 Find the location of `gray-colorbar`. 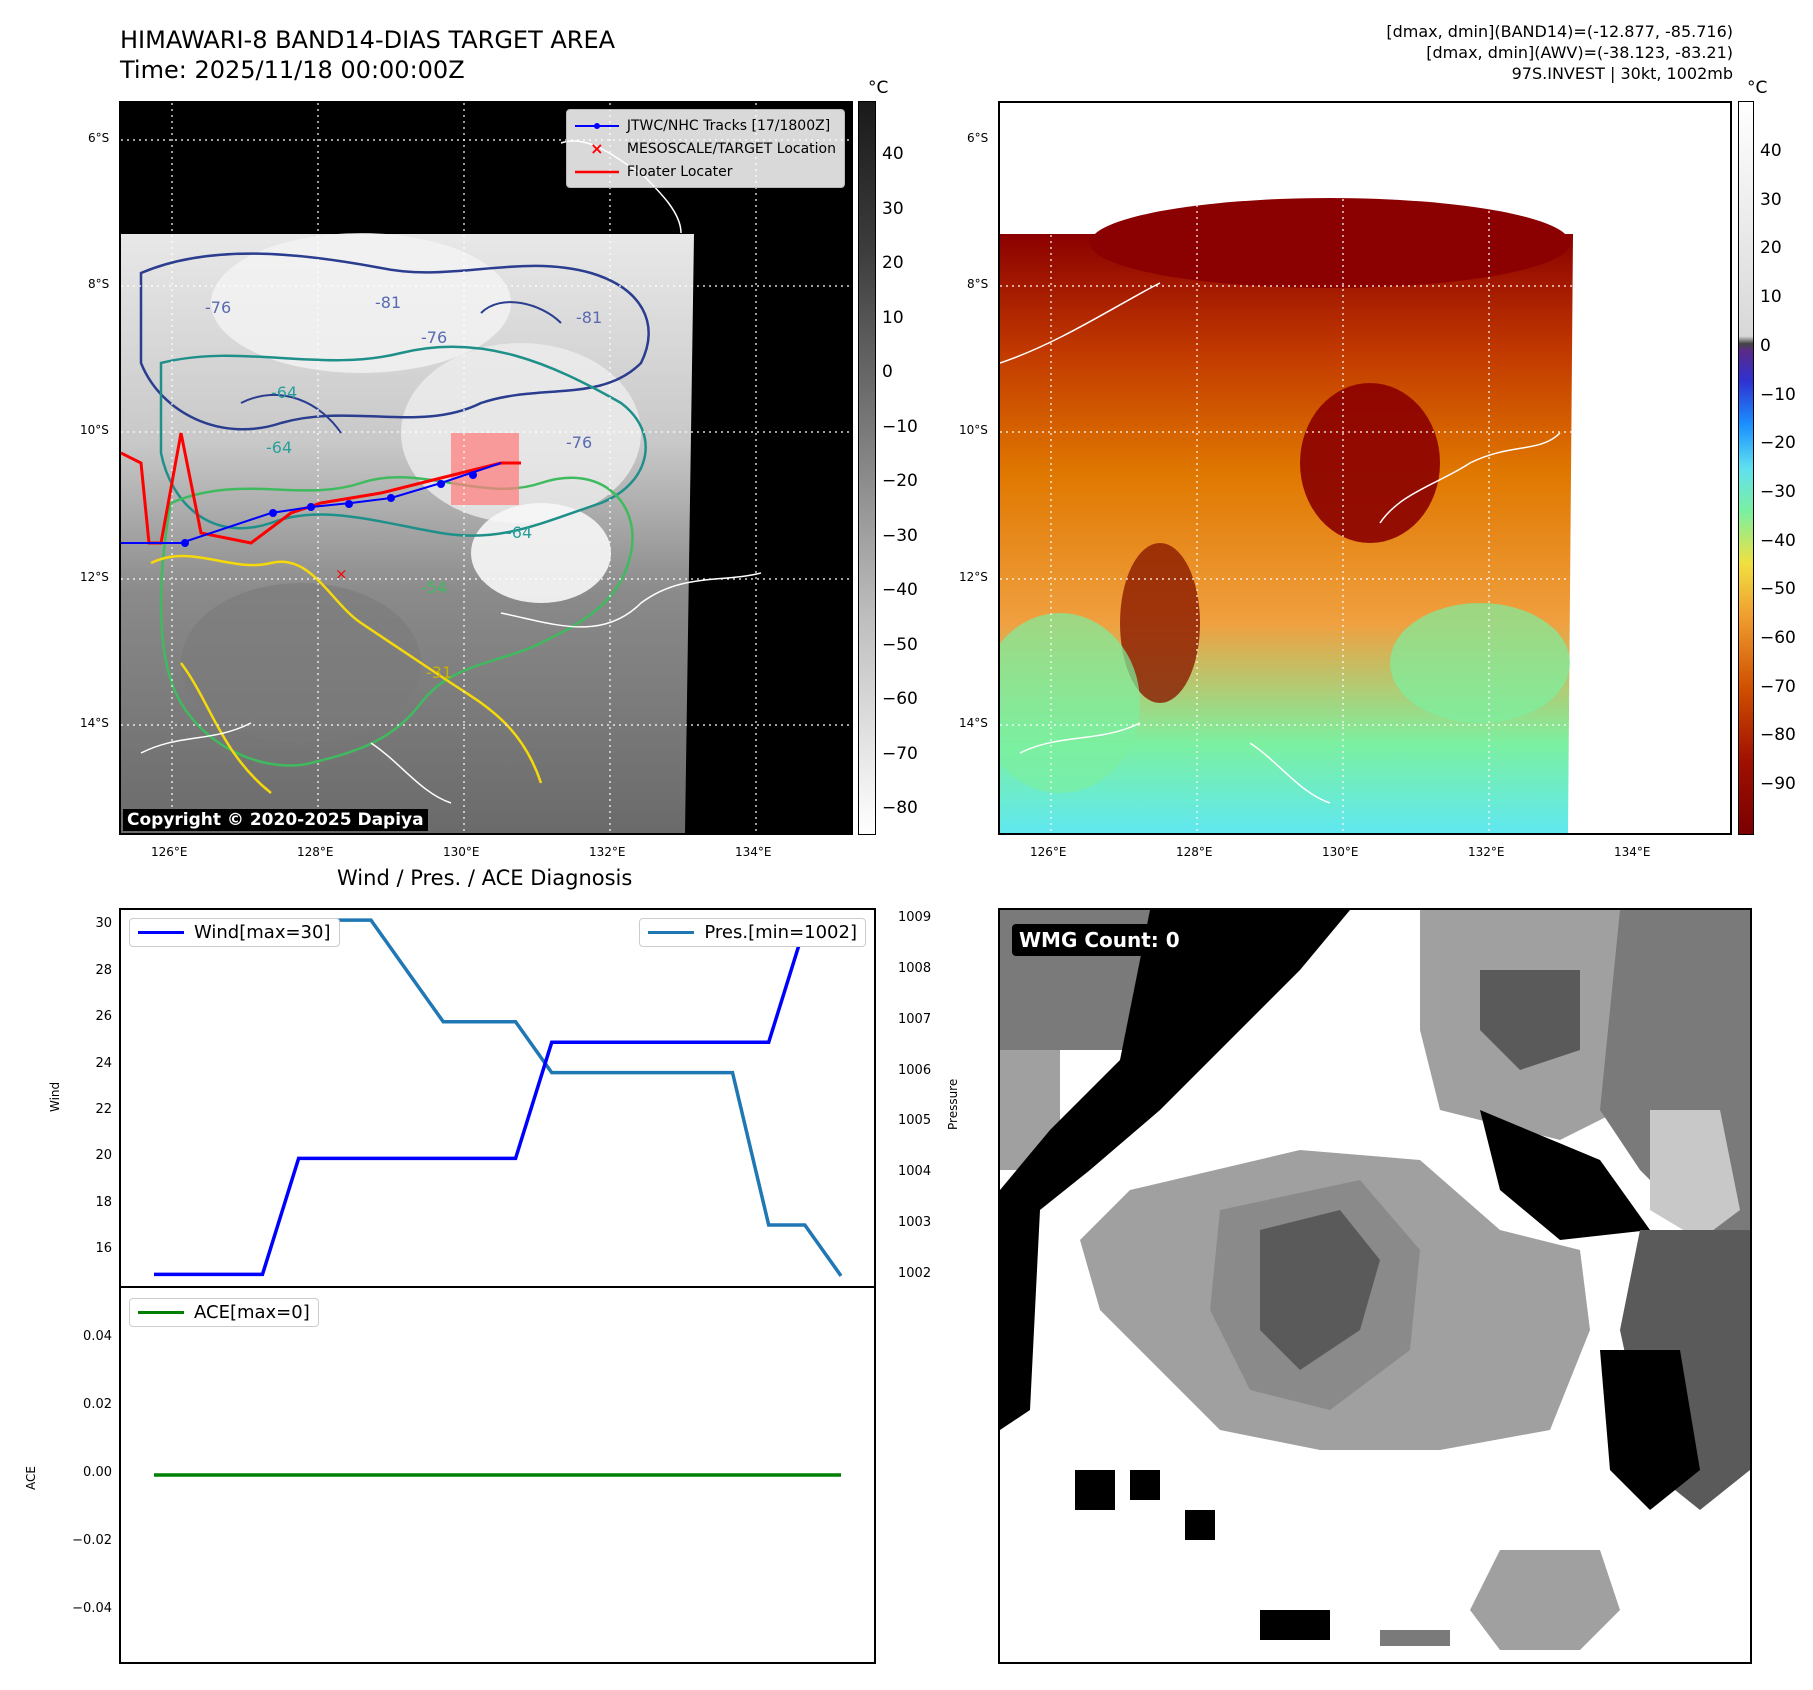

gray-colorbar is located at coordinates (867, 468).